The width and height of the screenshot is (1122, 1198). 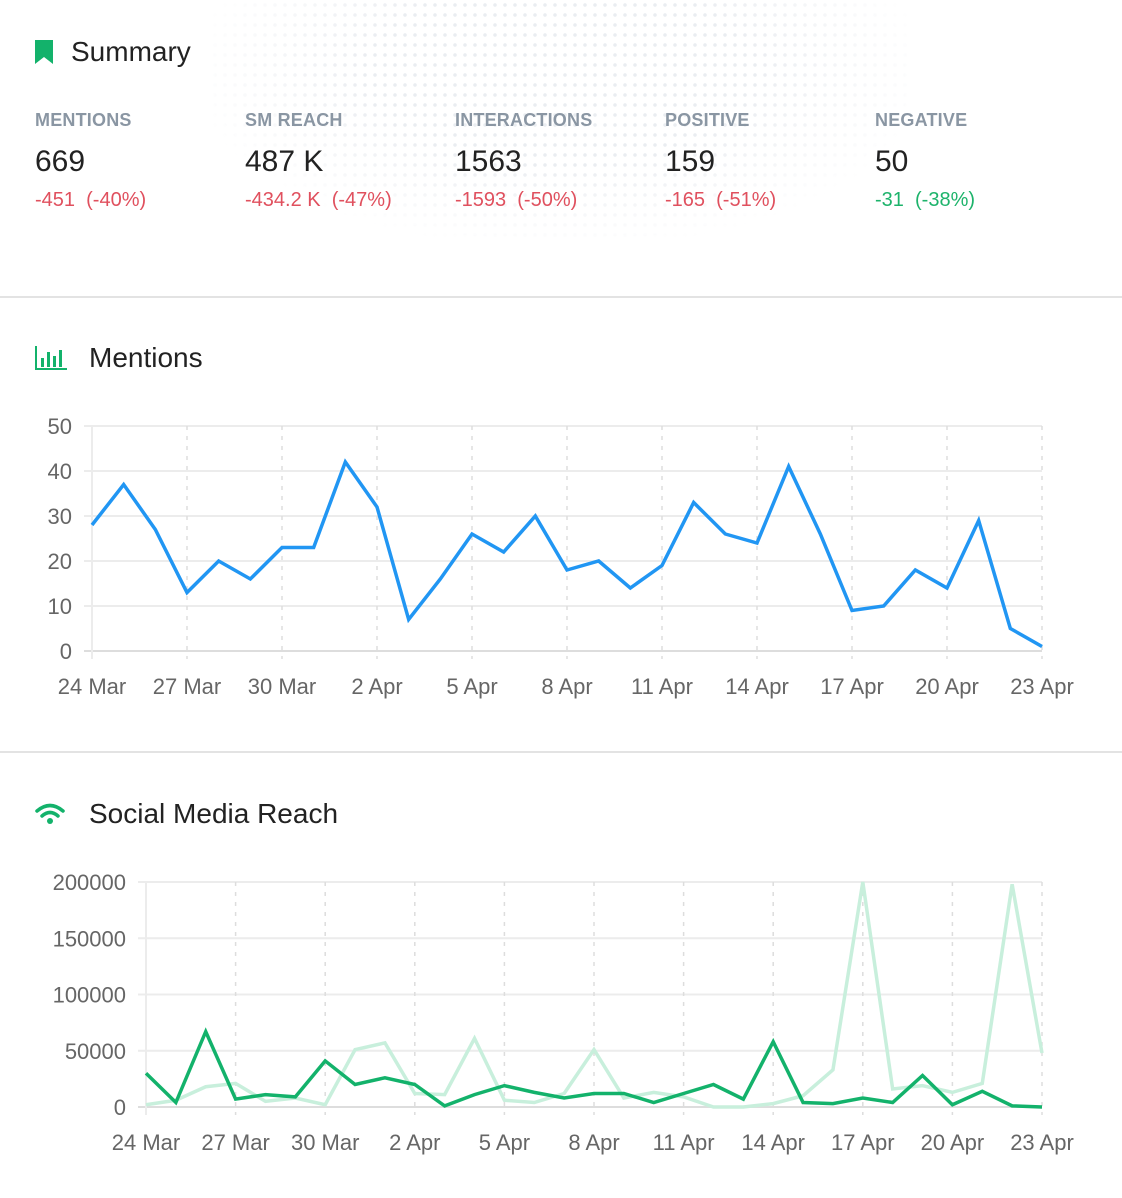 I want to click on kpi-value: 487 K, so click(x=284, y=161).